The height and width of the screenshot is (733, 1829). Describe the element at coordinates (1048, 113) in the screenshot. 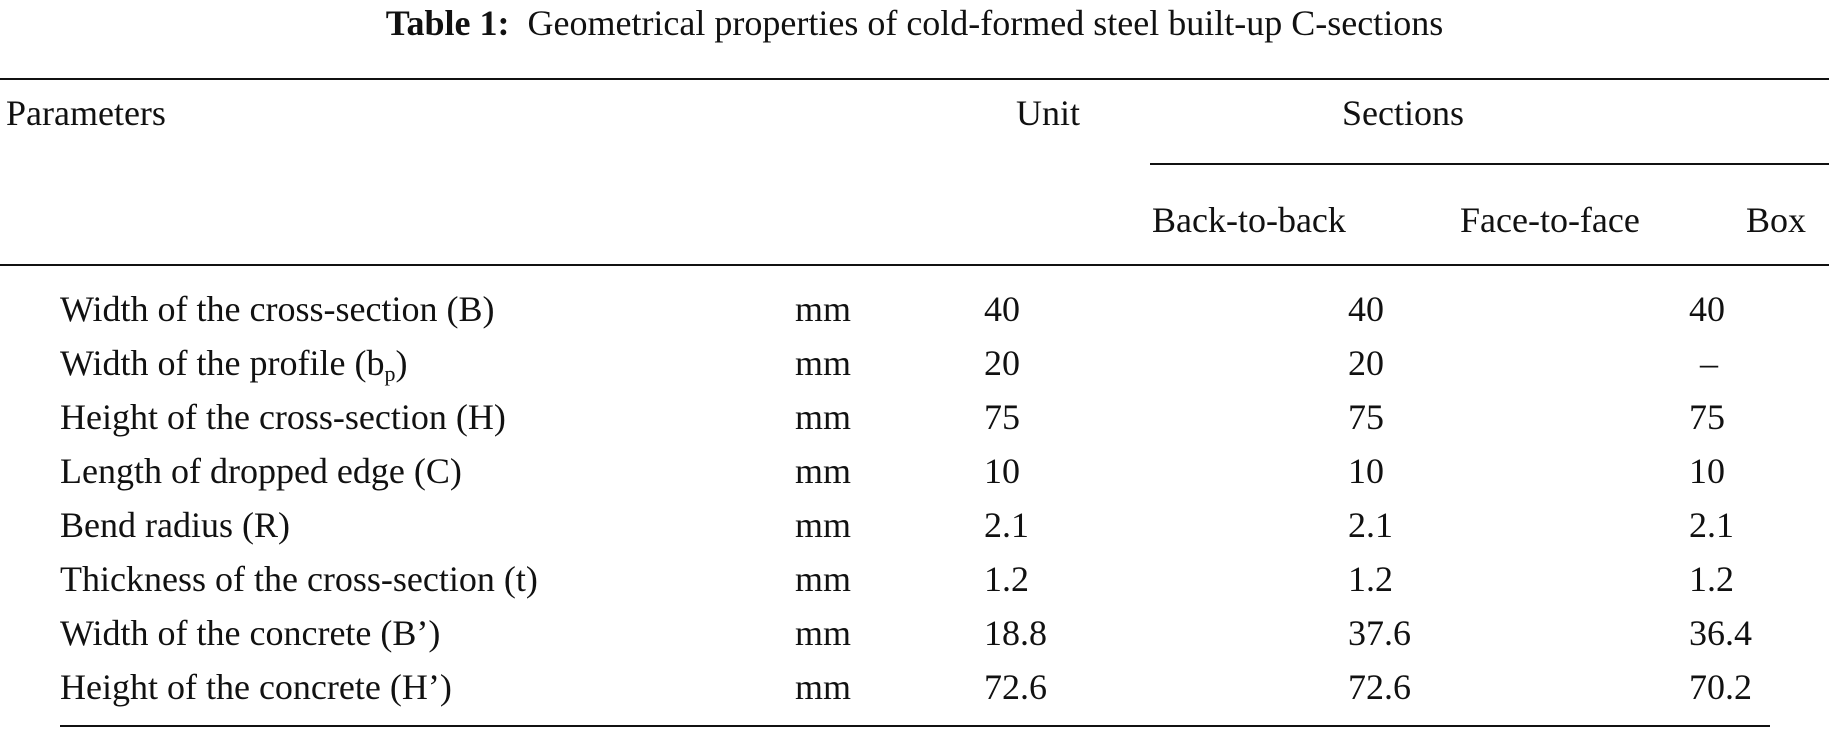

I see `header-unit: Unit` at that location.